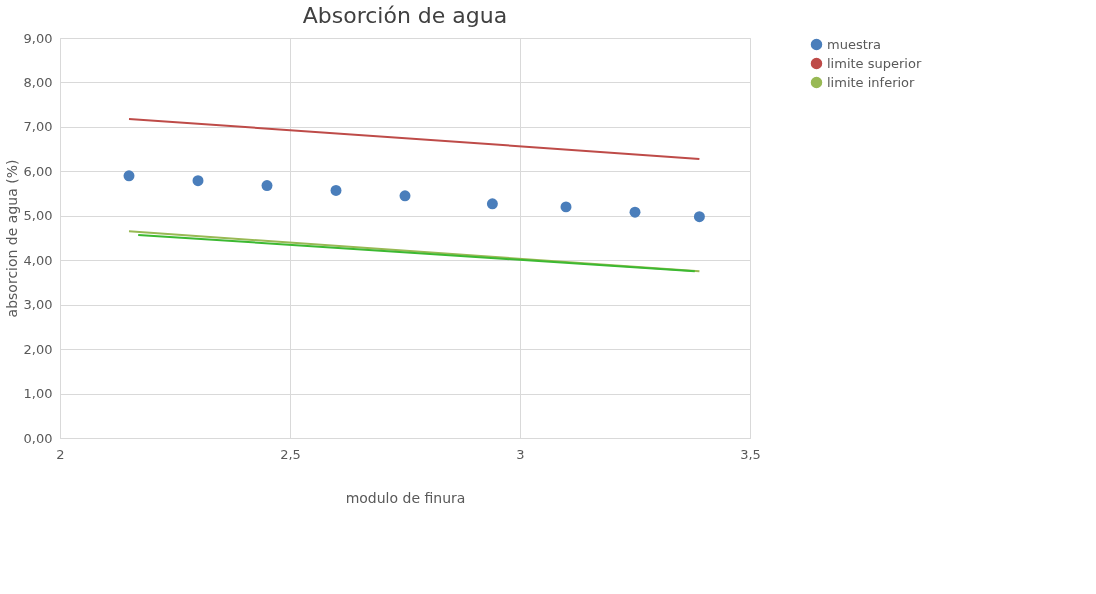 Image resolution: width=1096 pixels, height=594 pixels. Describe the element at coordinates (38, 38) in the screenshot. I see `y-tick-label: 9,00` at that location.